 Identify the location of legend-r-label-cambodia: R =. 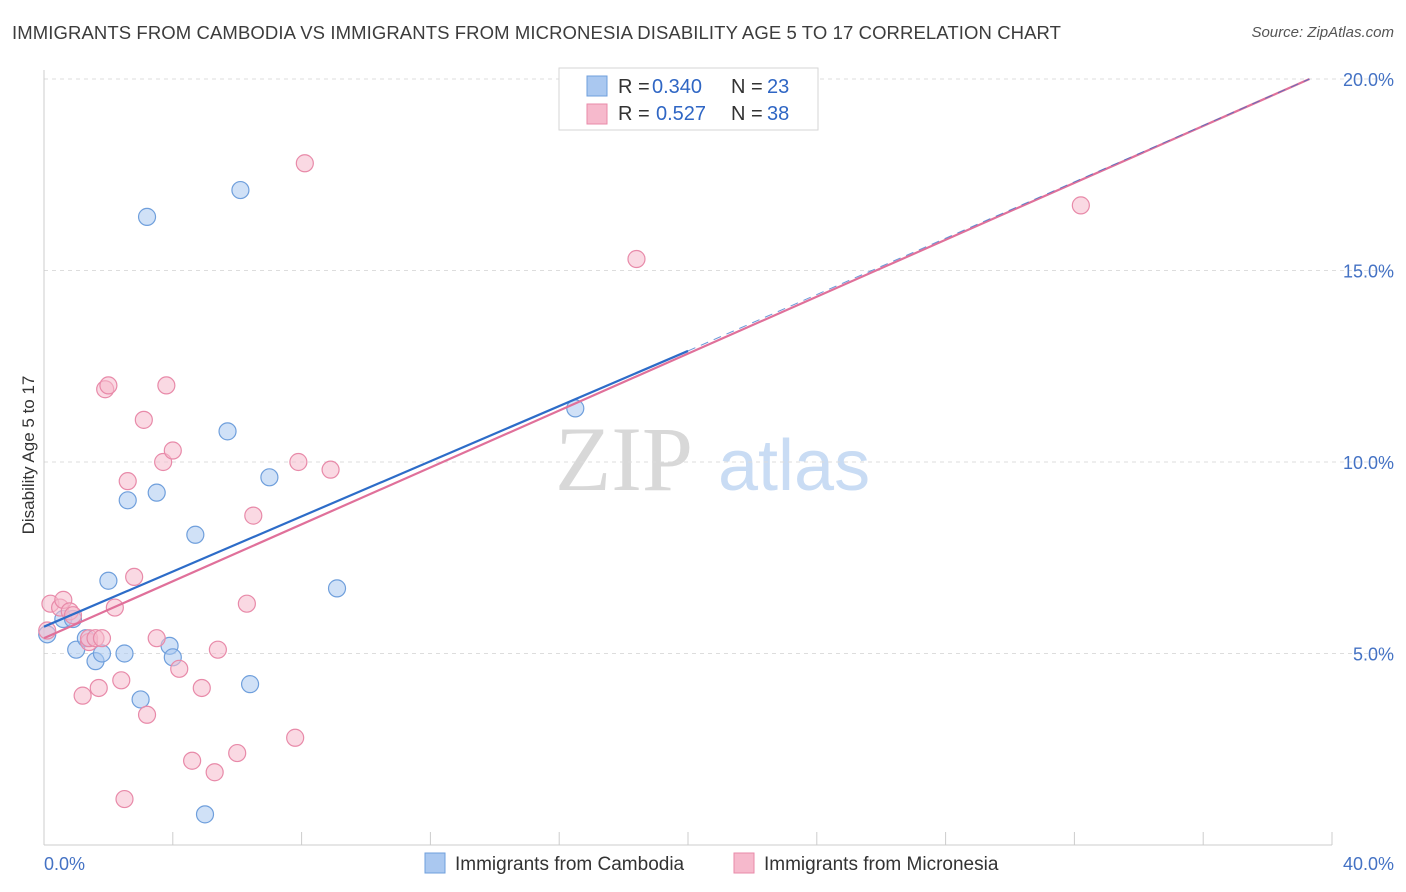
(634, 87).